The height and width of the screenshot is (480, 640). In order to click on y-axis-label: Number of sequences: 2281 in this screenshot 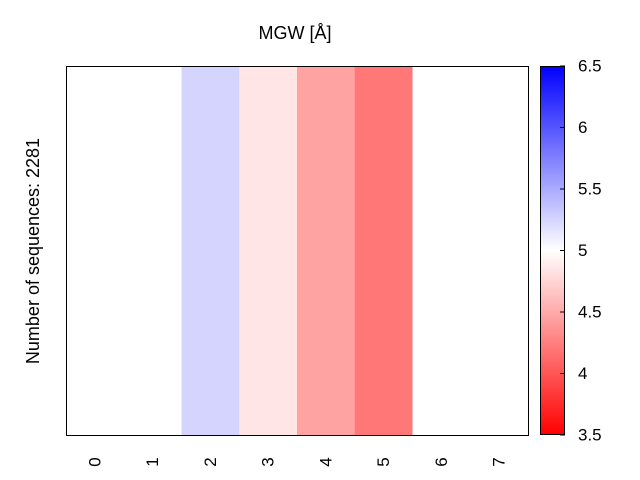, I will do `click(33, 251)`.